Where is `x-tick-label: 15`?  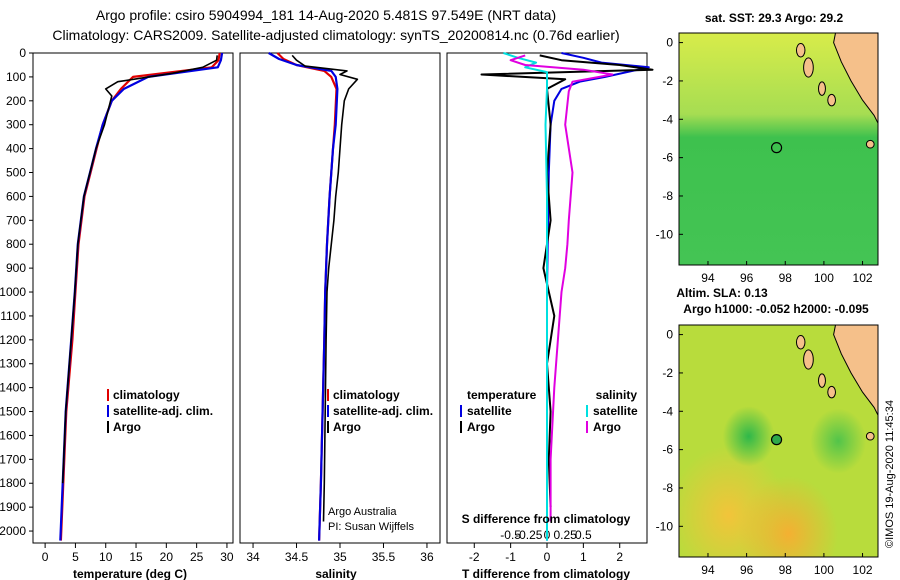
x-tick-label: 15 is located at coordinates (136, 557).